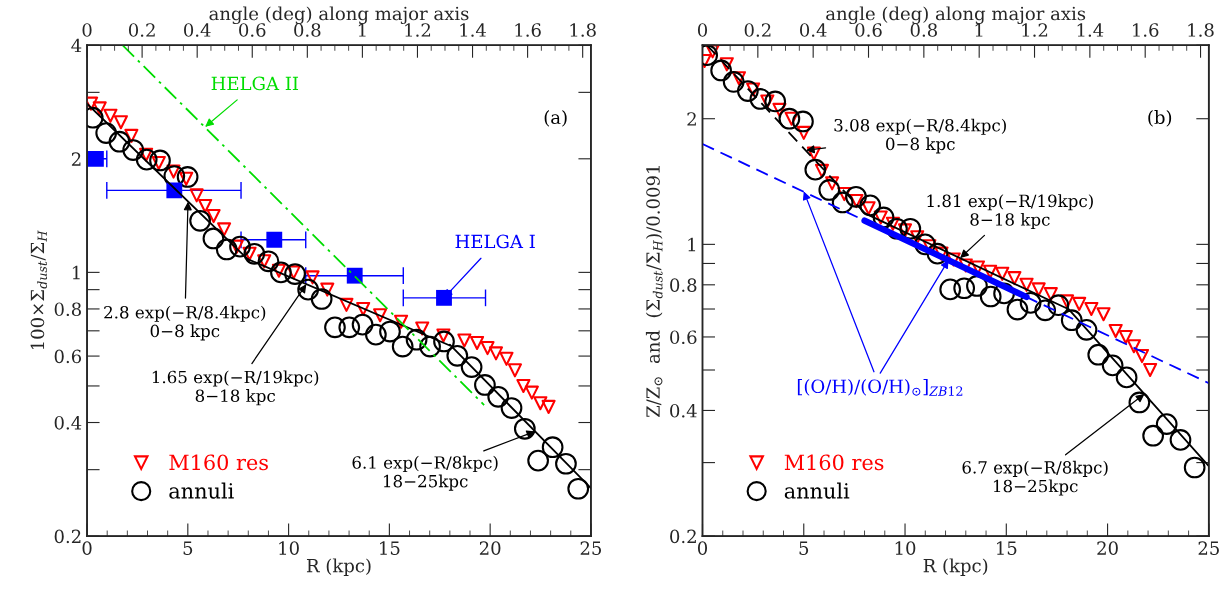 The height and width of the screenshot is (595, 1226). Describe the element at coordinates (425, 473) in the screenshot. I see `annotation: 6.1 exp(−R/8kpc) 18−25kpc` at that location.